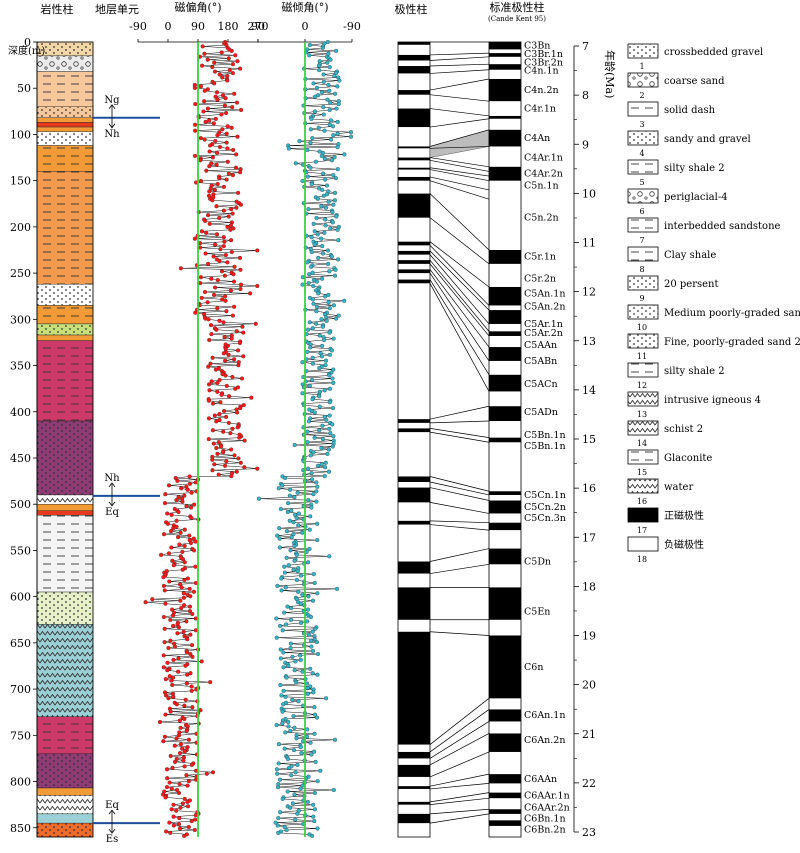 The image size is (800, 853). I want to click on depth-tick-label: 100, so click(20, 134).